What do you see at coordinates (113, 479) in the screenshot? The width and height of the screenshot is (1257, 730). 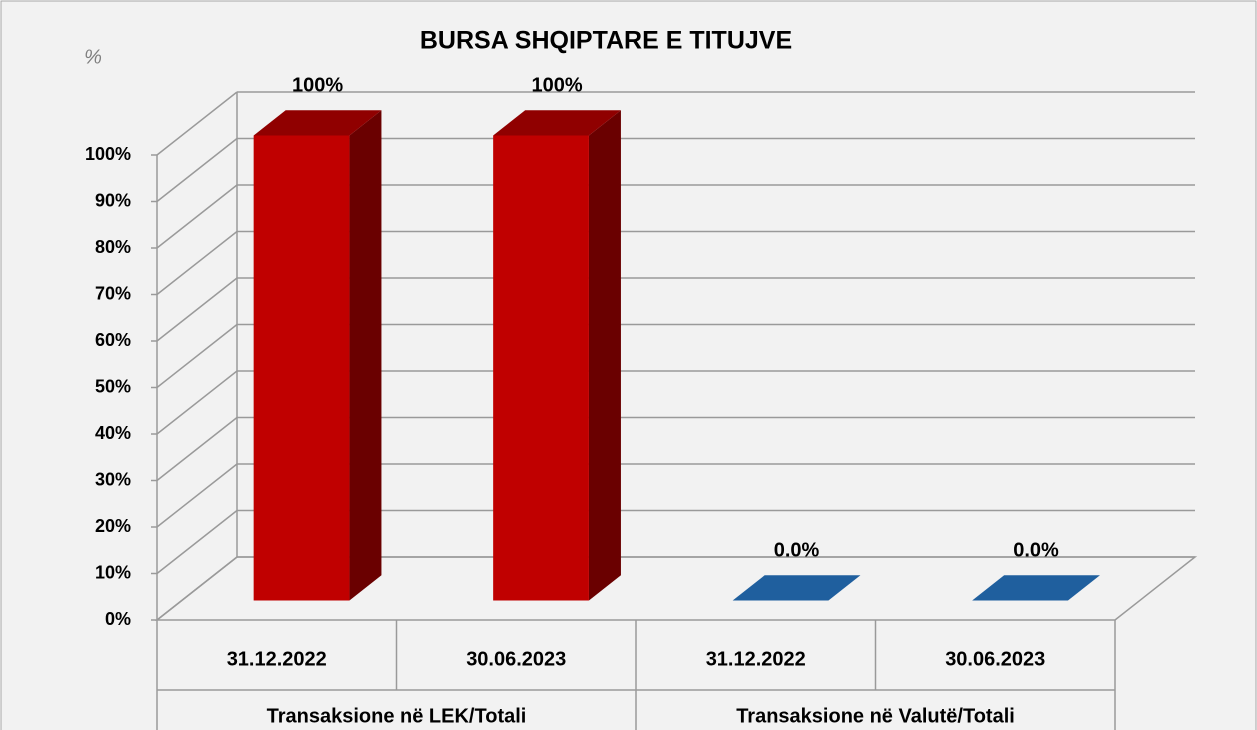 I see `y-tick-label: 30%` at bounding box center [113, 479].